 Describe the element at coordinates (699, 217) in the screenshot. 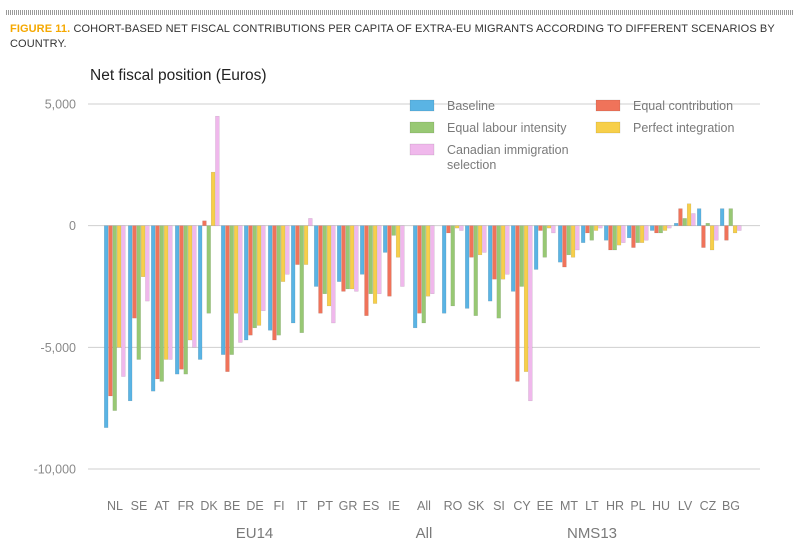

I see `bar-baseline-cz` at that location.